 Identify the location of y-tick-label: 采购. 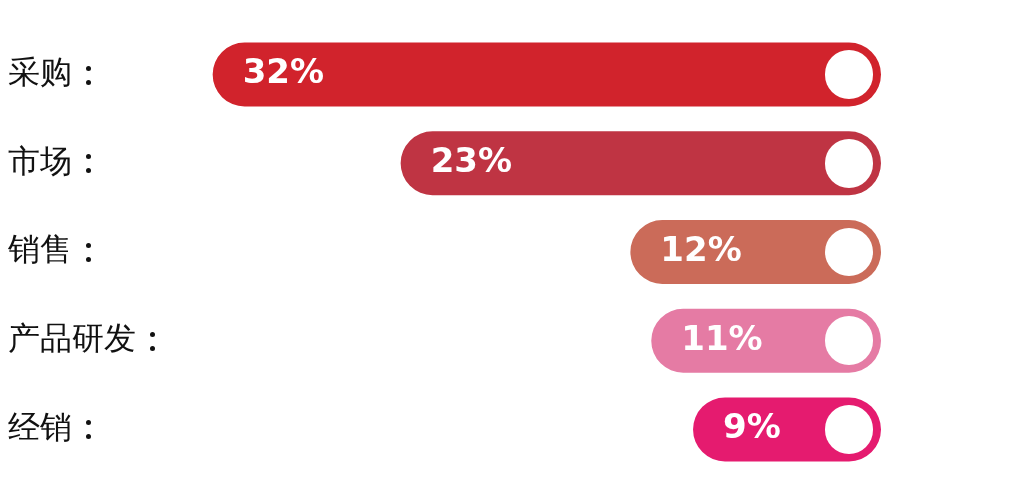
(40, 71).